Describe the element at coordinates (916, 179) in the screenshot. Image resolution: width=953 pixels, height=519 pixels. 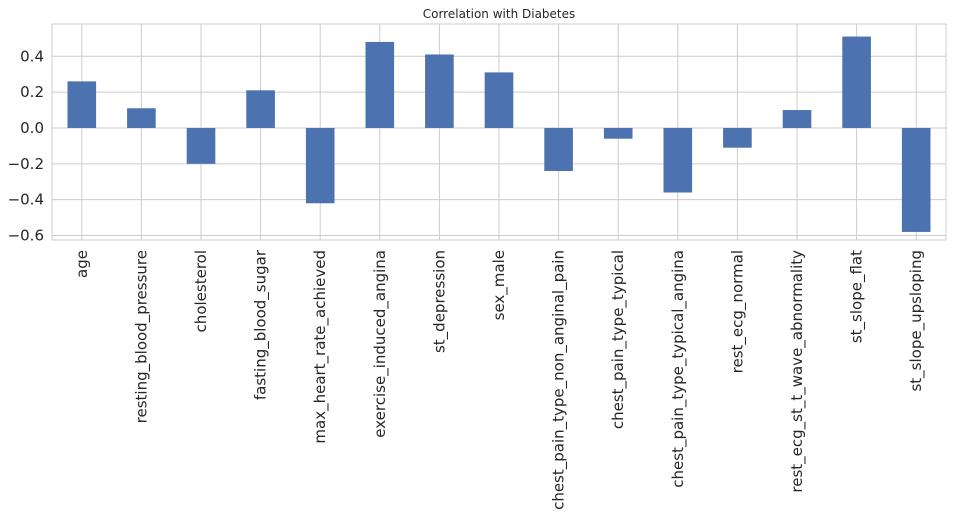
I see `bar-st_slope_upsloping` at that location.